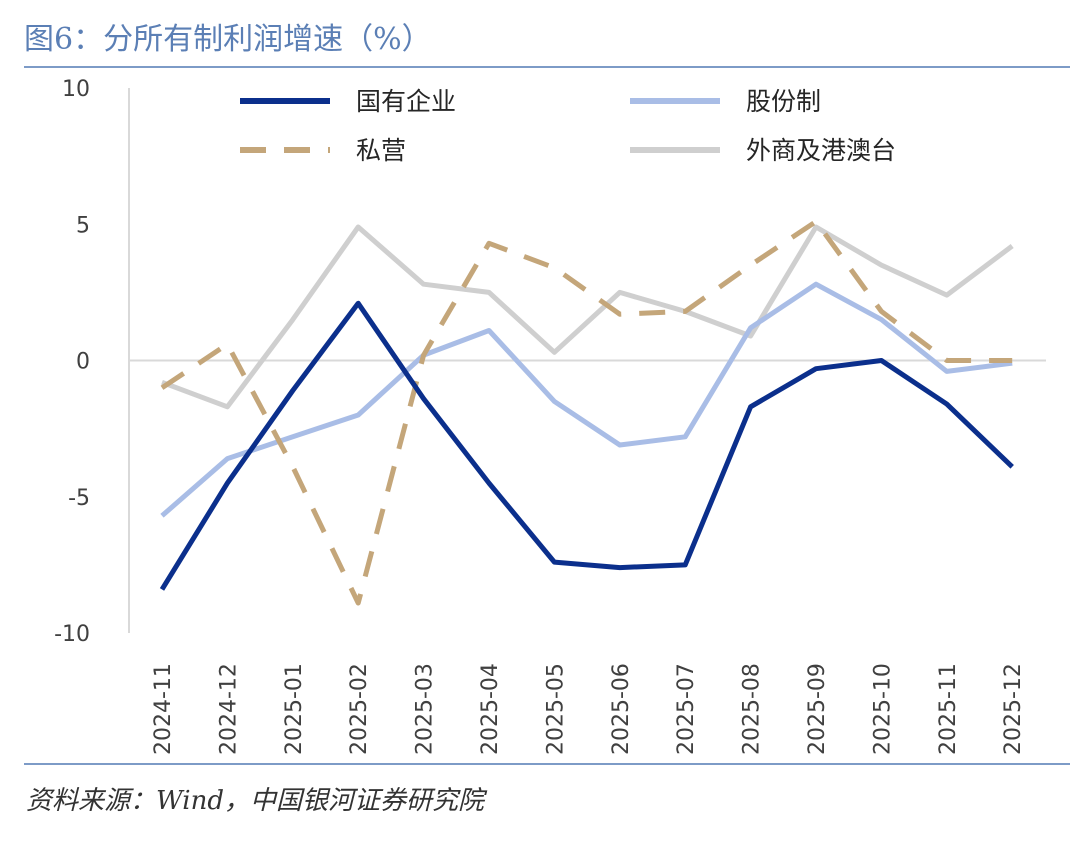 The height and width of the screenshot is (853, 1080). What do you see at coordinates (79, 498) in the screenshot?
I see `y-tick-label: -5` at bounding box center [79, 498].